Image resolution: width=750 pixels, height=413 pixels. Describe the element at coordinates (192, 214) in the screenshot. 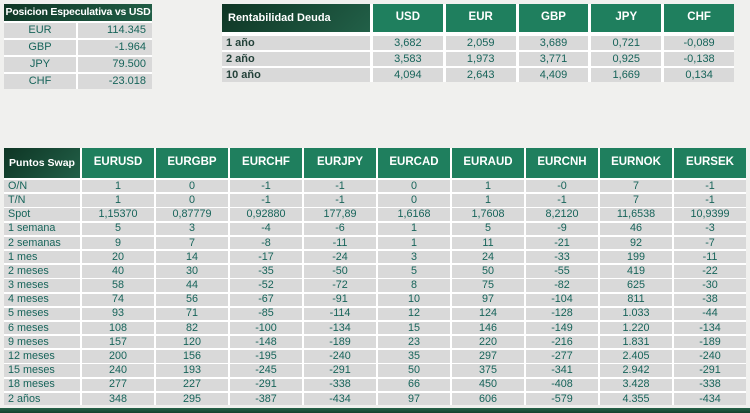

I see `swap-value: 0,87779` at that location.